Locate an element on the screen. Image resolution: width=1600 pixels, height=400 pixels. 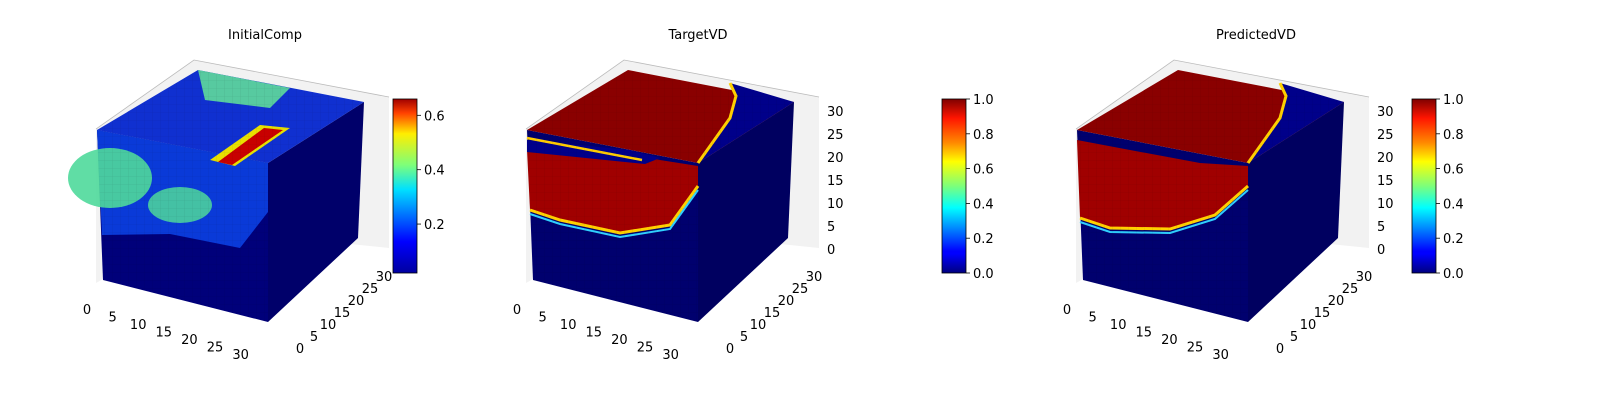
chart-title: PredictedVD is located at coordinates (1256, 35).